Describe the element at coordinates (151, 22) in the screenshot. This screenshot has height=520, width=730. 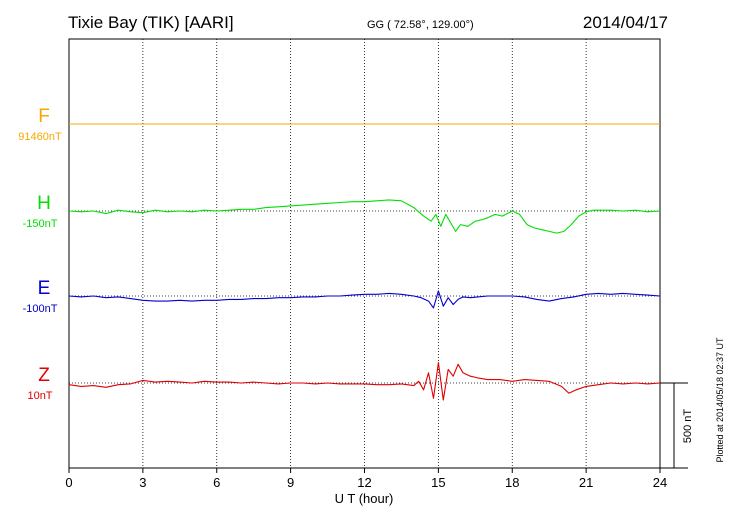
I see `chart-title: Tixie Bay (TIK) [AARI]` at that location.